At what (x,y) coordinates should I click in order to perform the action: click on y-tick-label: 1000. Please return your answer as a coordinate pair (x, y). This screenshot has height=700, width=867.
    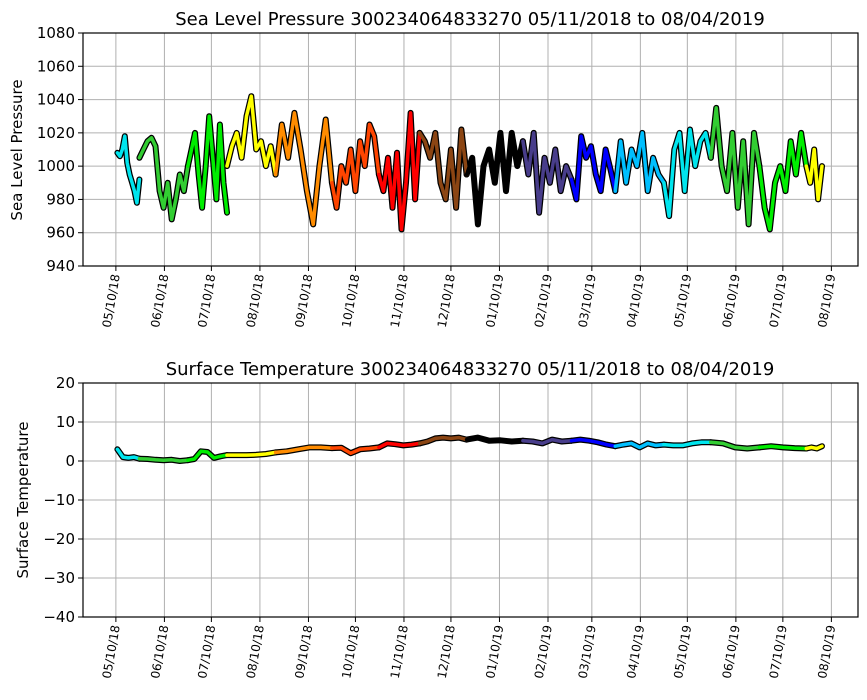
    Looking at the image, I should click on (56, 166).